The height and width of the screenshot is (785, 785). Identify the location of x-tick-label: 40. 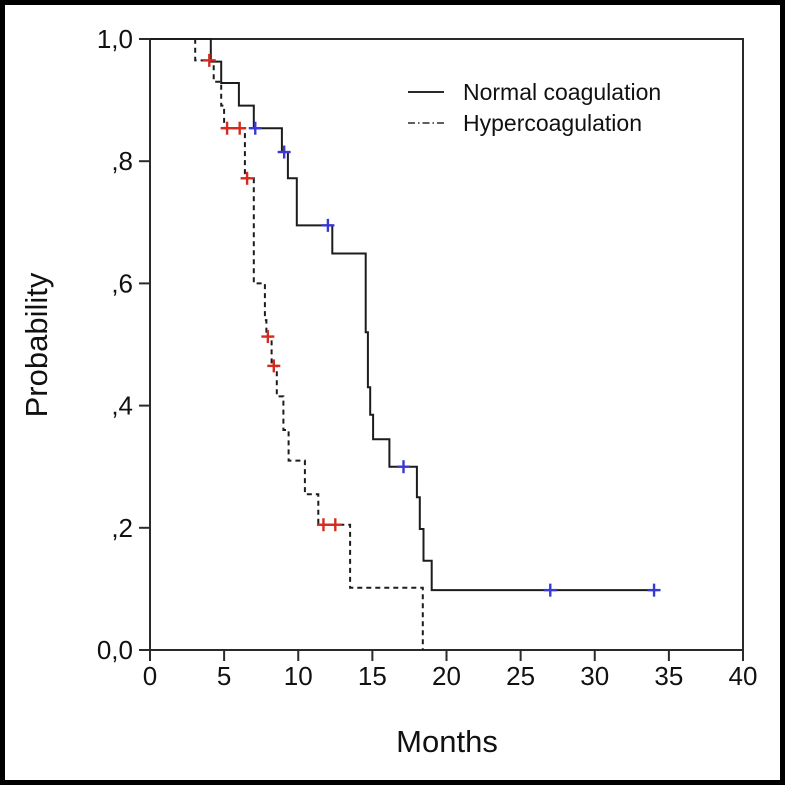
(743, 676).